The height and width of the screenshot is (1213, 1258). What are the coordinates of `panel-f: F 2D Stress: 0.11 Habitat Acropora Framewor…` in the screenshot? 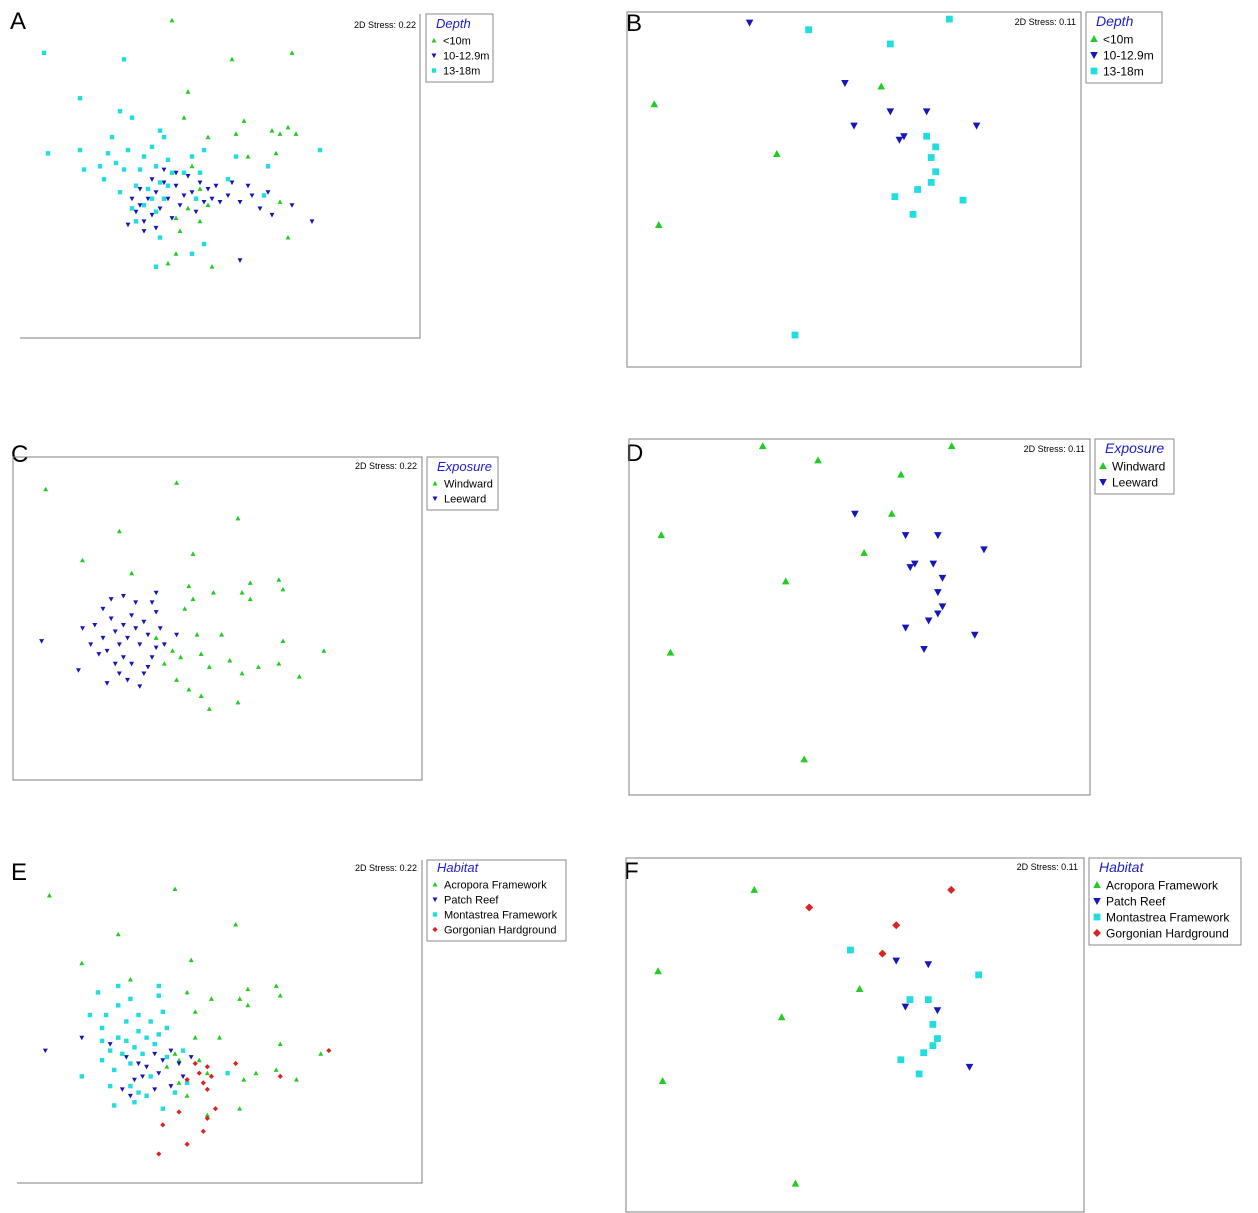 It's located at (933, 1035).